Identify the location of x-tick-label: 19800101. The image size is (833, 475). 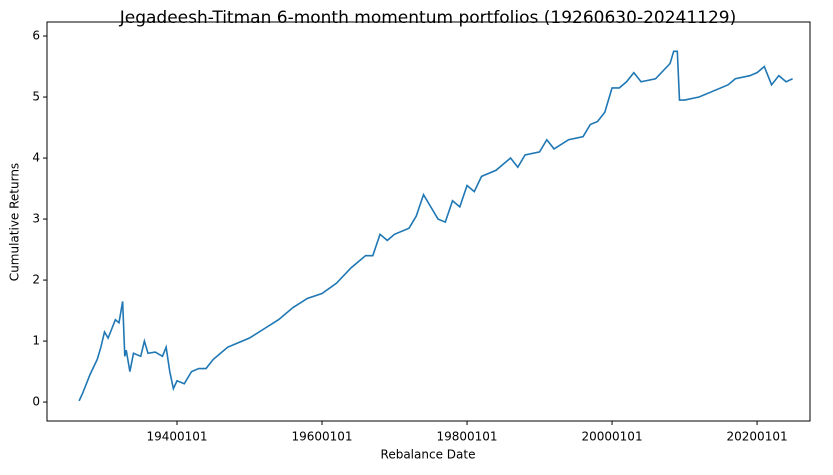
(466, 437).